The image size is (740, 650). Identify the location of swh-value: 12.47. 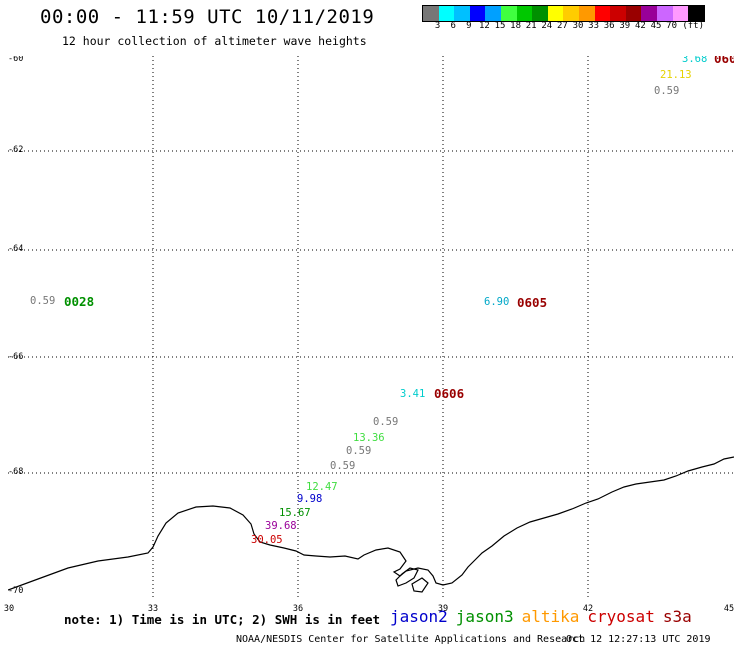
(322, 487).